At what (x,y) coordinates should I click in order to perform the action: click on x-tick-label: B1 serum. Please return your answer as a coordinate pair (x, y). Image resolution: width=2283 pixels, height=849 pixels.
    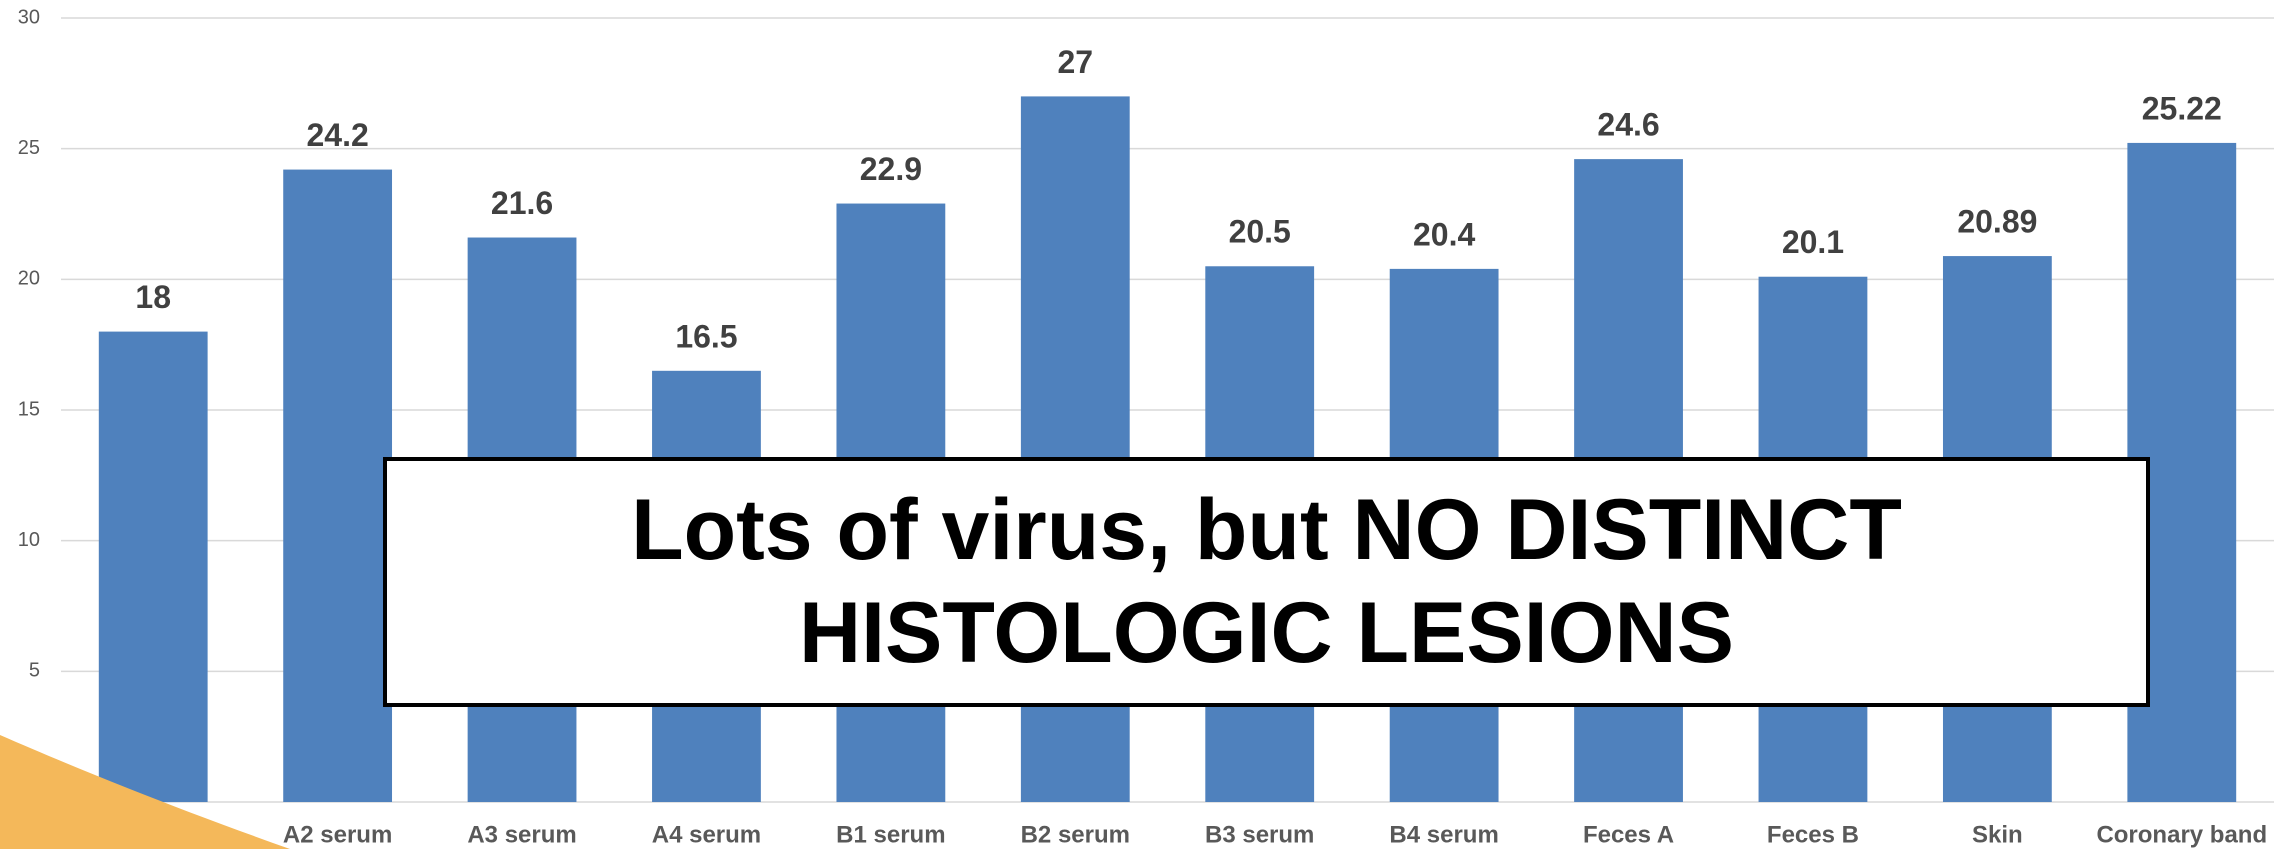
    Looking at the image, I should click on (890, 834).